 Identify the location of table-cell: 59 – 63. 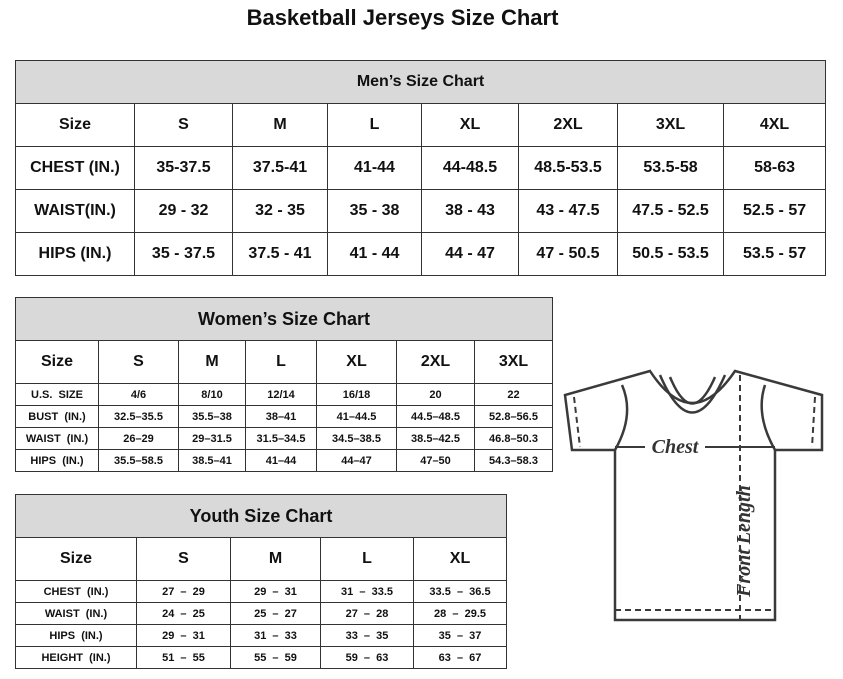
(367, 657).